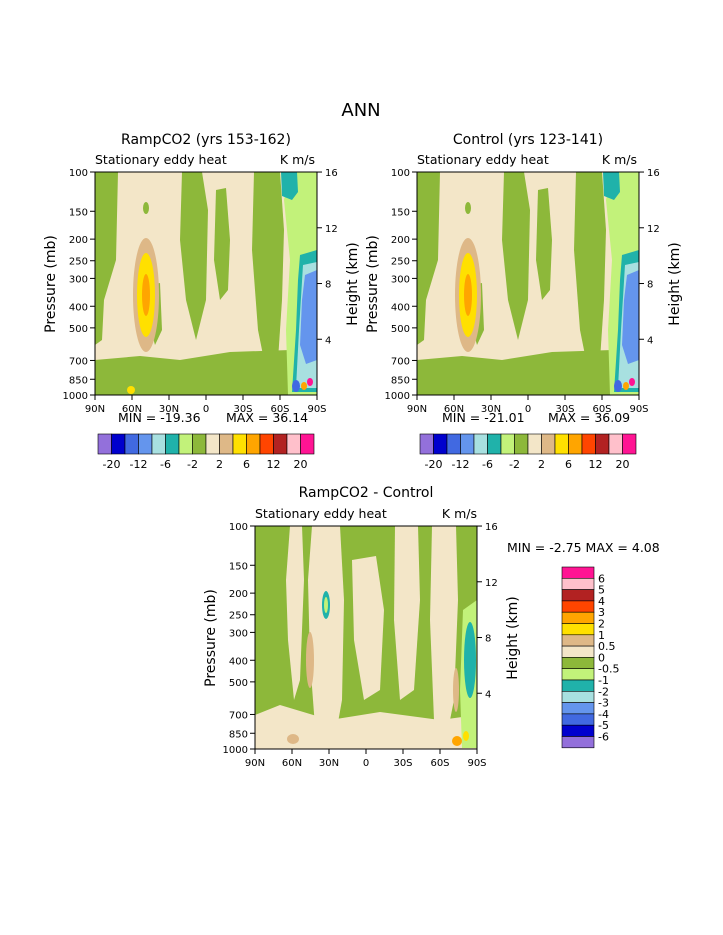  Describe the element at coordinates (528, 452) in the screenshot. I see `colorbar: -20 -12 -6 -2 2 6 12 20` at that location.